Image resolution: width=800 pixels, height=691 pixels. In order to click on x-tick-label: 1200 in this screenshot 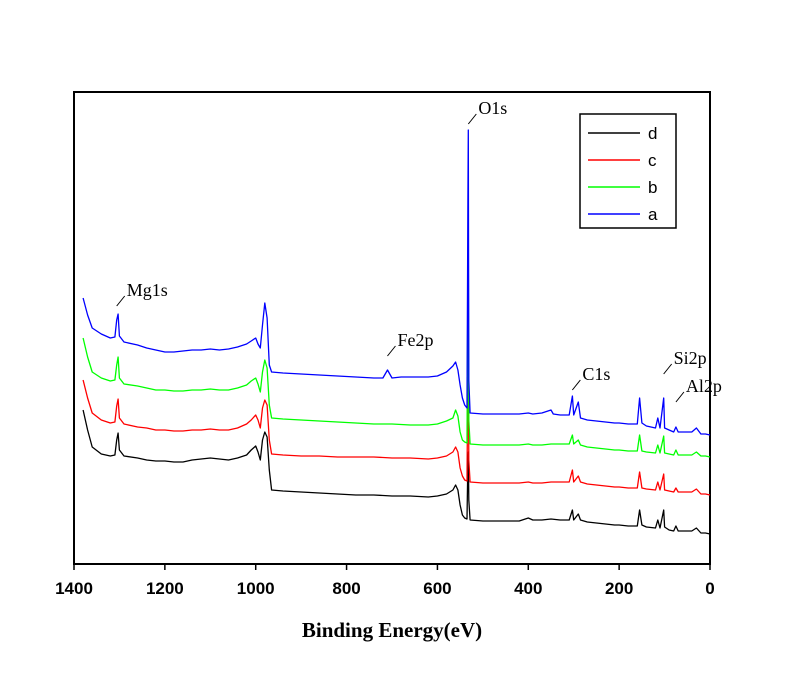, I will do `click(165, 588)`.